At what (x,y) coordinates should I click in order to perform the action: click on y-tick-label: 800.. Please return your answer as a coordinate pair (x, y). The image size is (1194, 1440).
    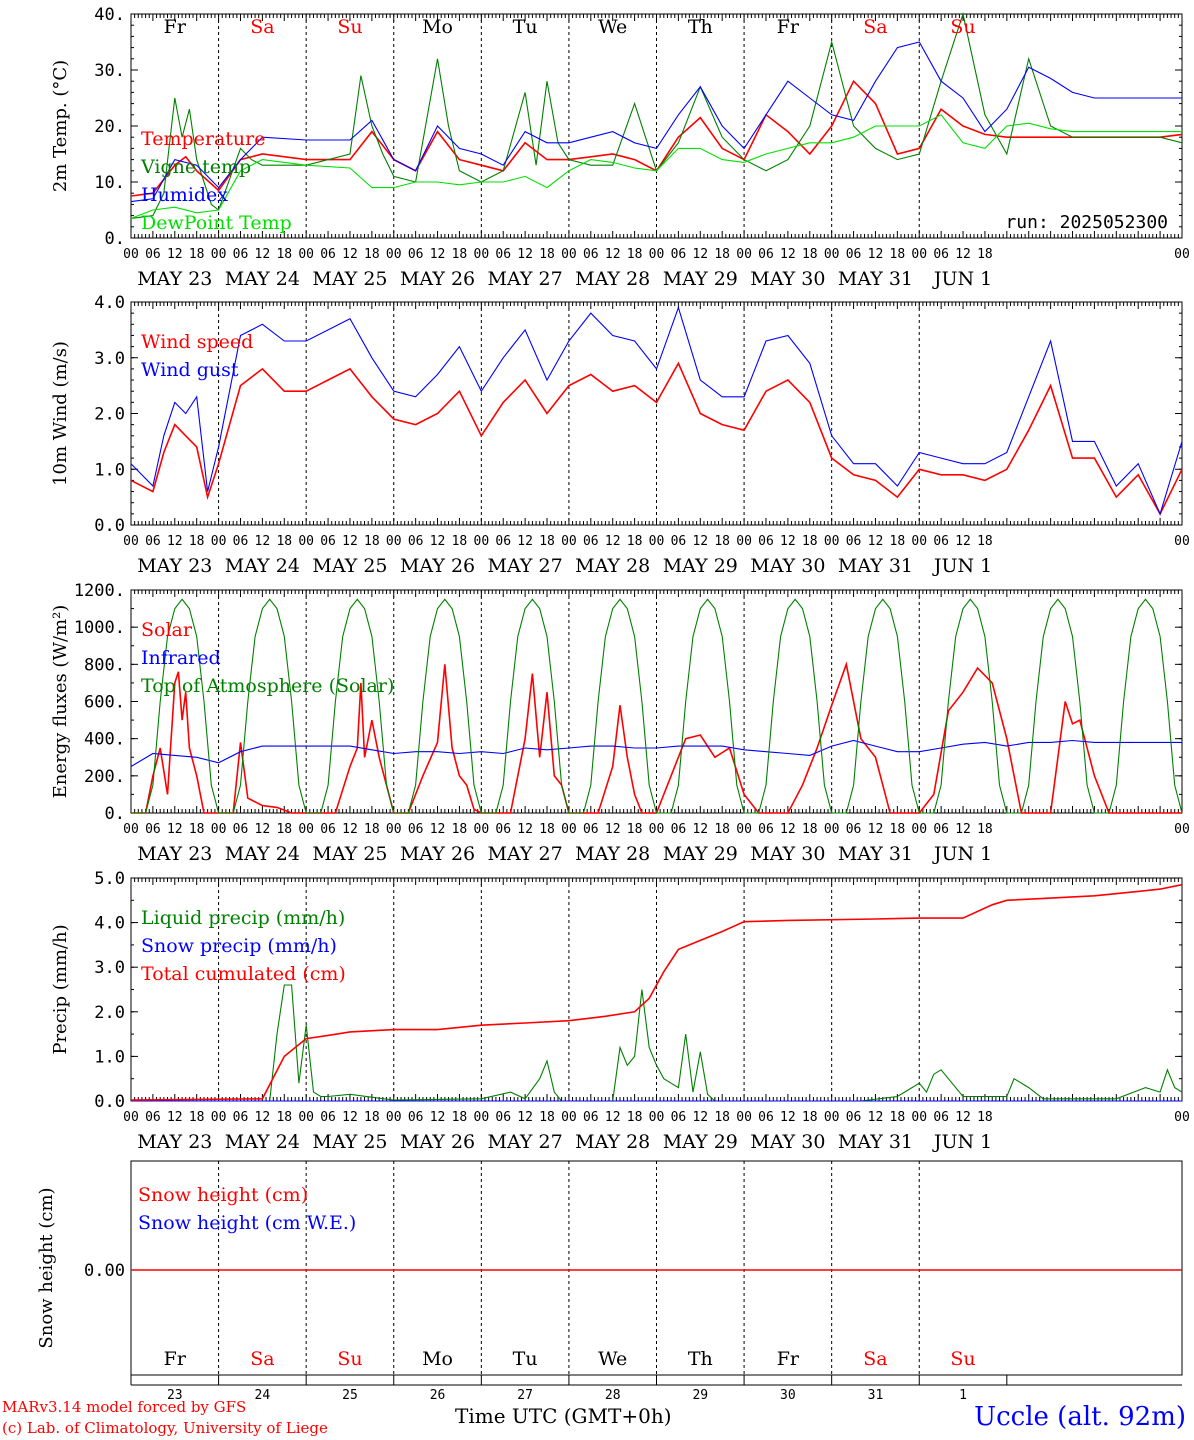
    Looking at the image, I should click on (104, 665).